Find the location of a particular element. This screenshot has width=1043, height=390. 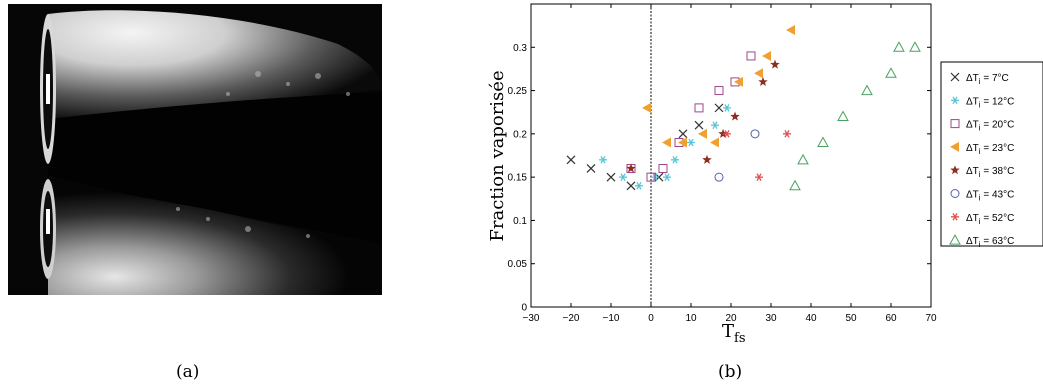

caption-a: (a) is located at coordinates (188, 372).